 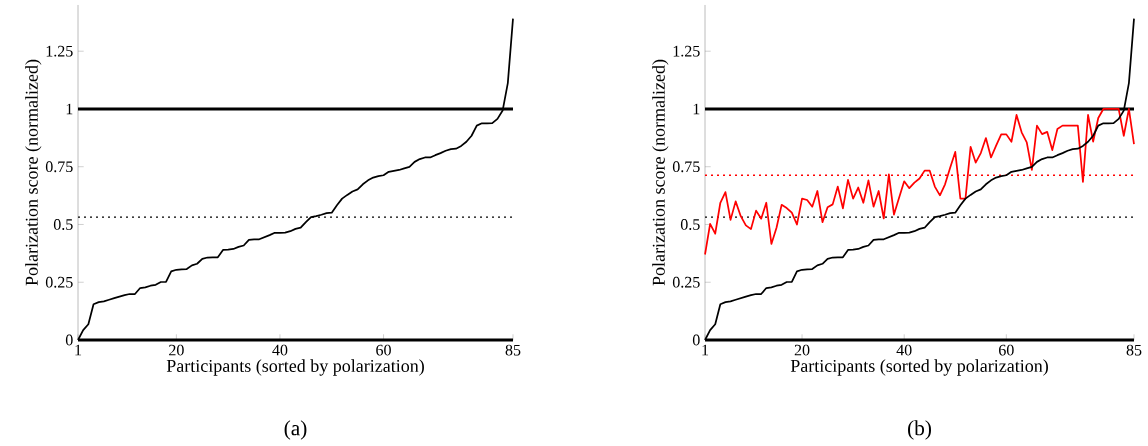 What do you see at coordinates (295, 430) in the screenshot?
I see `text: (a)` at bounding box center [295, 430].